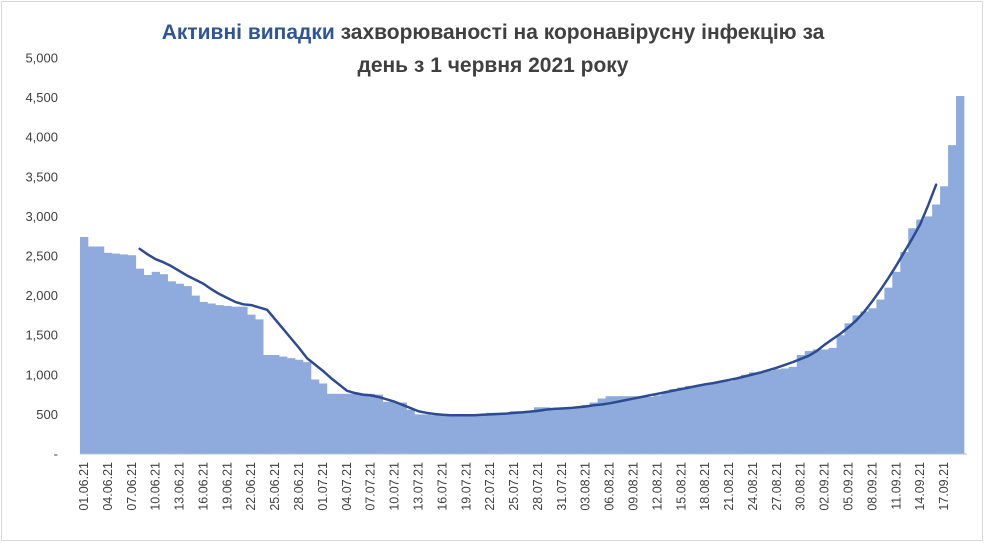  I want to click on x-tick-label: 10.06.21, so click(156, 486).